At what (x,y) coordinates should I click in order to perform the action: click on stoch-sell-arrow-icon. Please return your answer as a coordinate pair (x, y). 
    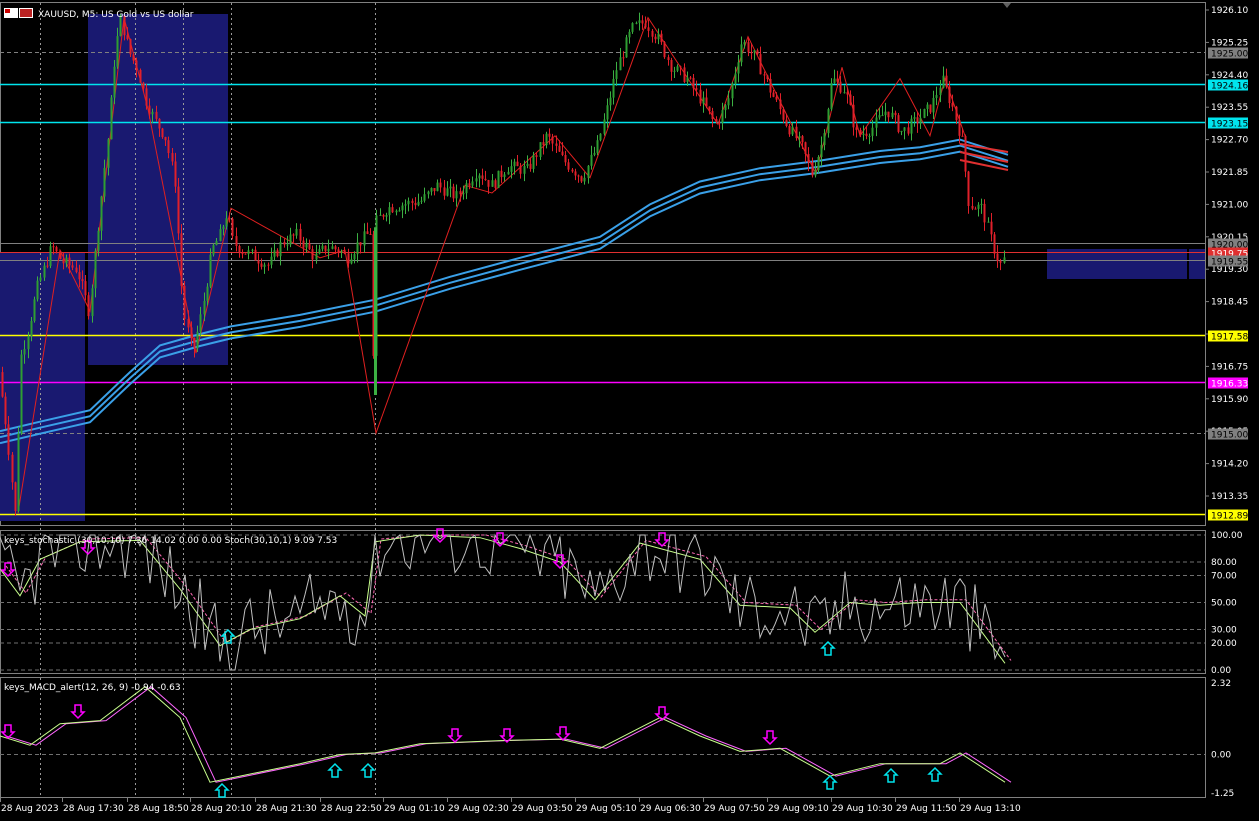
    Looking at the image, I should click on (500, 540).